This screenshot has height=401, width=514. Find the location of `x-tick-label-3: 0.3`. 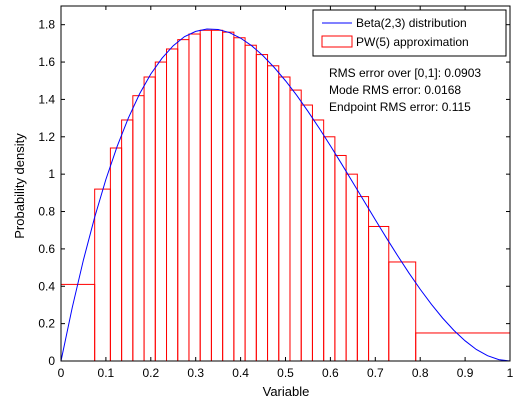

x-tick-label-3: 0.3 is located at coordinates (195, 373).